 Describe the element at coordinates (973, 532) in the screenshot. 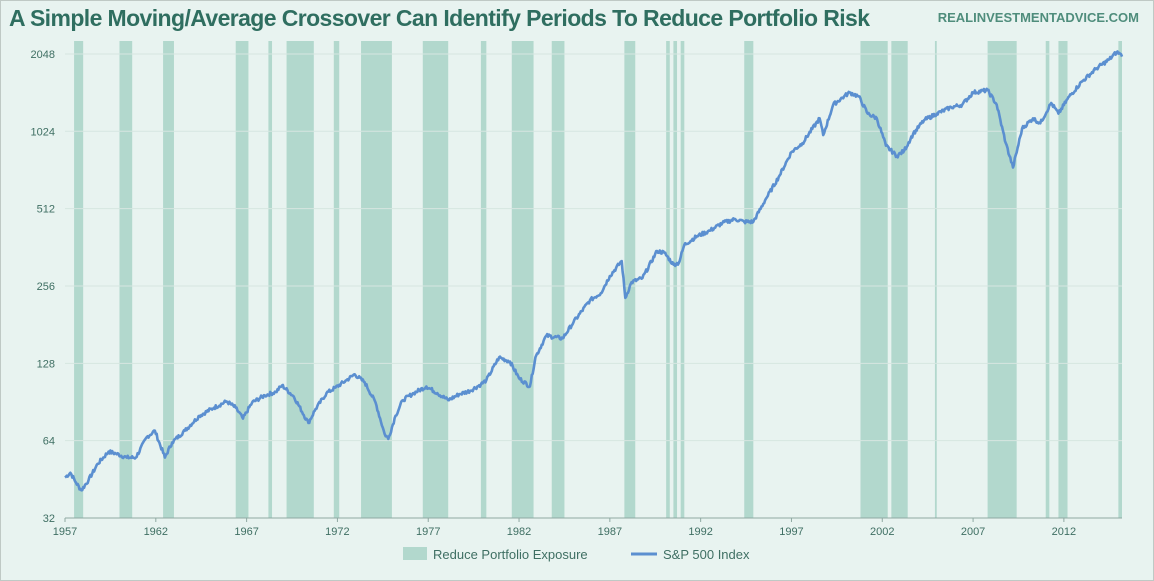

I see `x-tick-label-2007: 2007` at that location.